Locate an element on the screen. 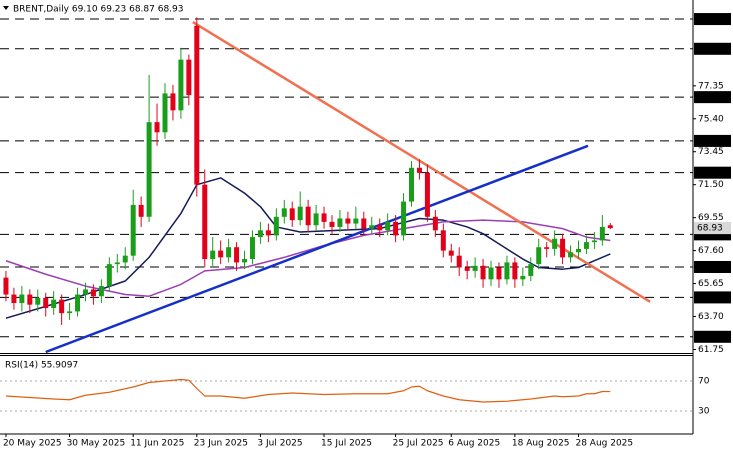 Image resolution: width=733 pixels, height=455 pixels. x-tick-label: 20 May 2025 is located at coordinates (32, 444).